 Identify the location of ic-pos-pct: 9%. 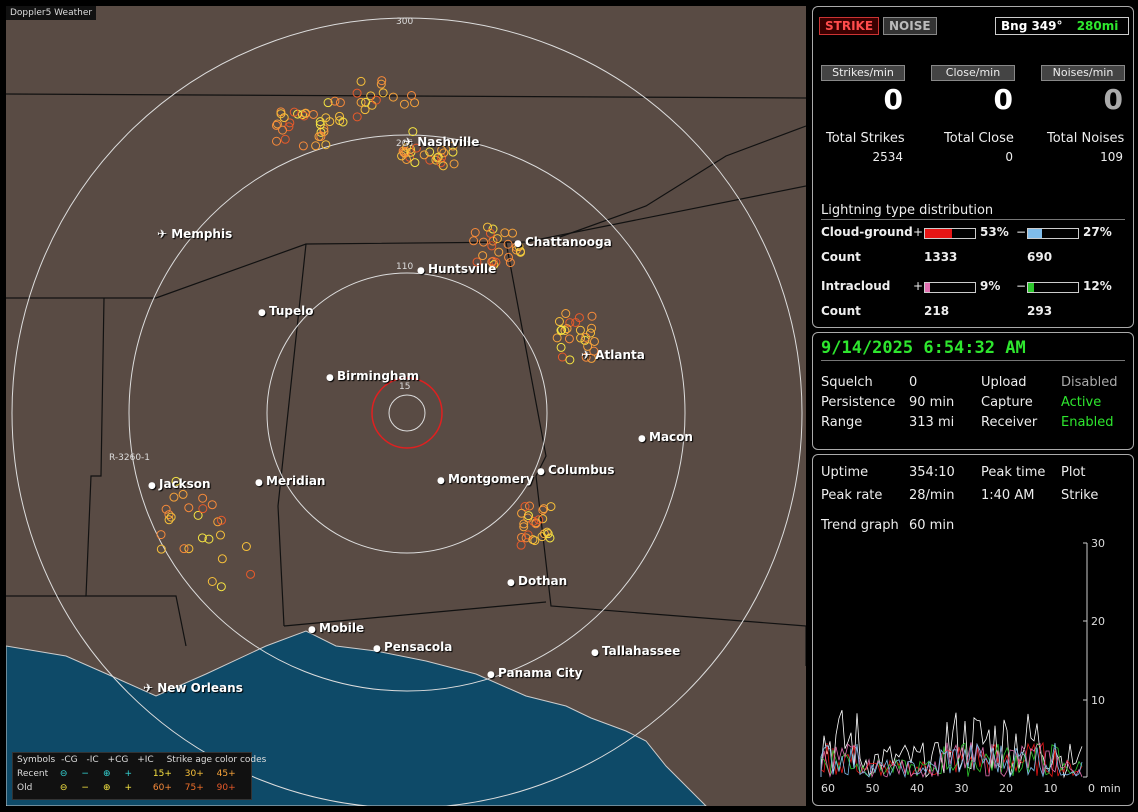
(990, 286).